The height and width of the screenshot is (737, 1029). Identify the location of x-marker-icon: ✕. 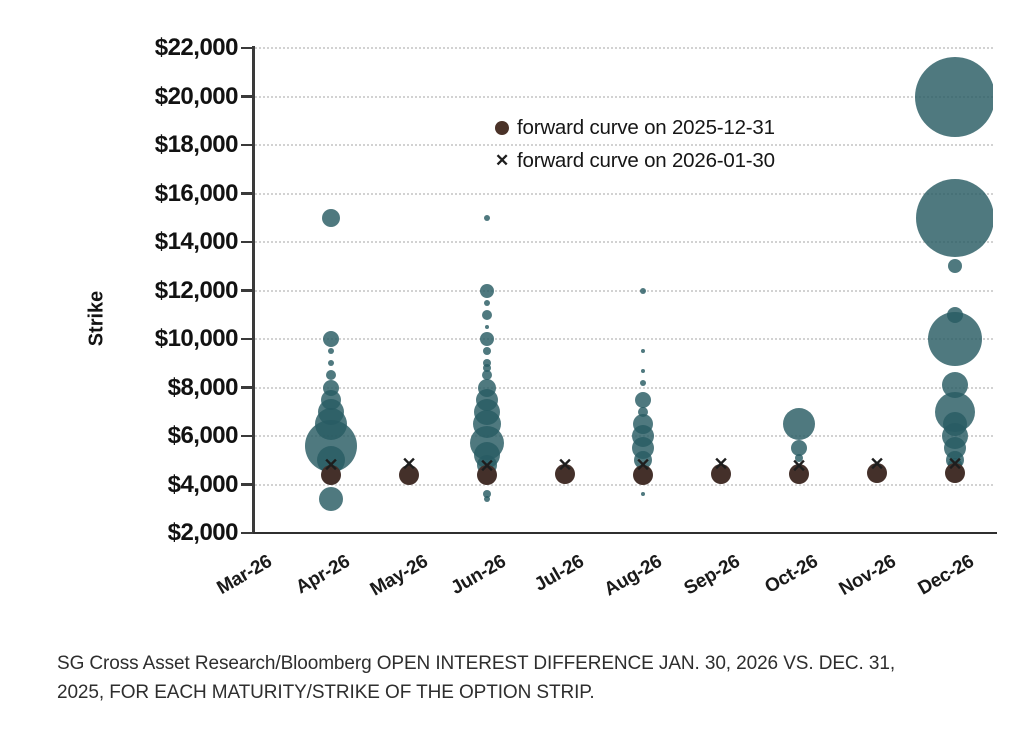
(502, 160).